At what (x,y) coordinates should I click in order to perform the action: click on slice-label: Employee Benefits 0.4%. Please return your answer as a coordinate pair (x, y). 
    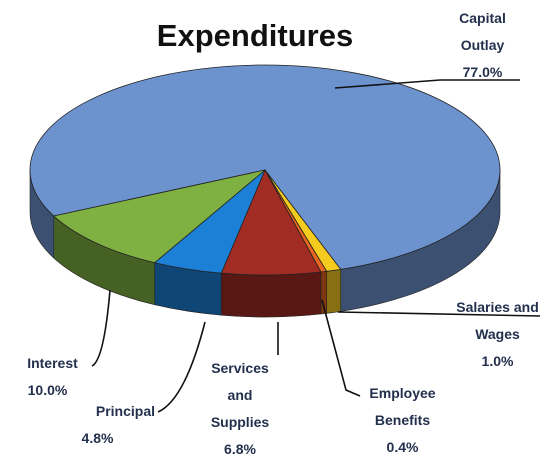
    Looking at the image, I should click on (402, 418).